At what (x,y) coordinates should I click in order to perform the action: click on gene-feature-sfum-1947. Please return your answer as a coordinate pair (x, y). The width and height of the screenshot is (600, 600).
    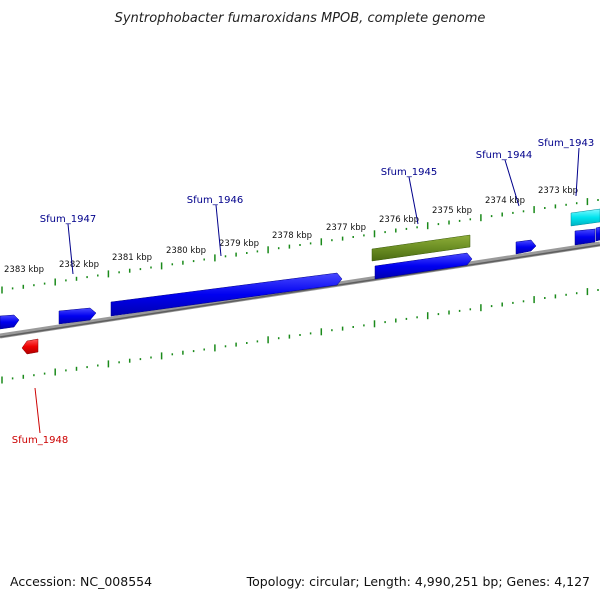
    Looking at the image, I should click on (77, 316).